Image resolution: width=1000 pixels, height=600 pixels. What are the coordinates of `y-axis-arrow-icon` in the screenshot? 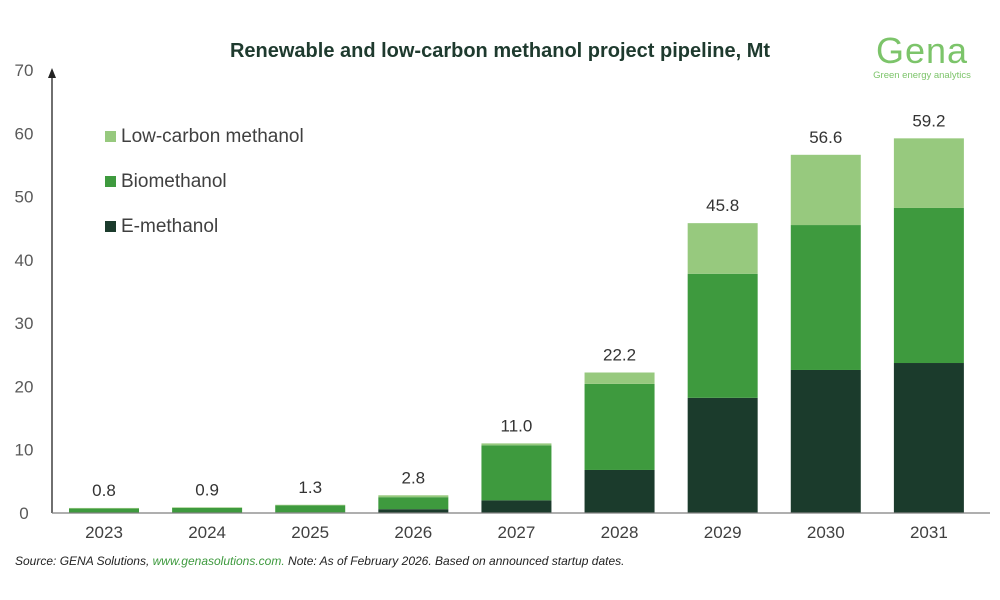 It's located at (52, 73).